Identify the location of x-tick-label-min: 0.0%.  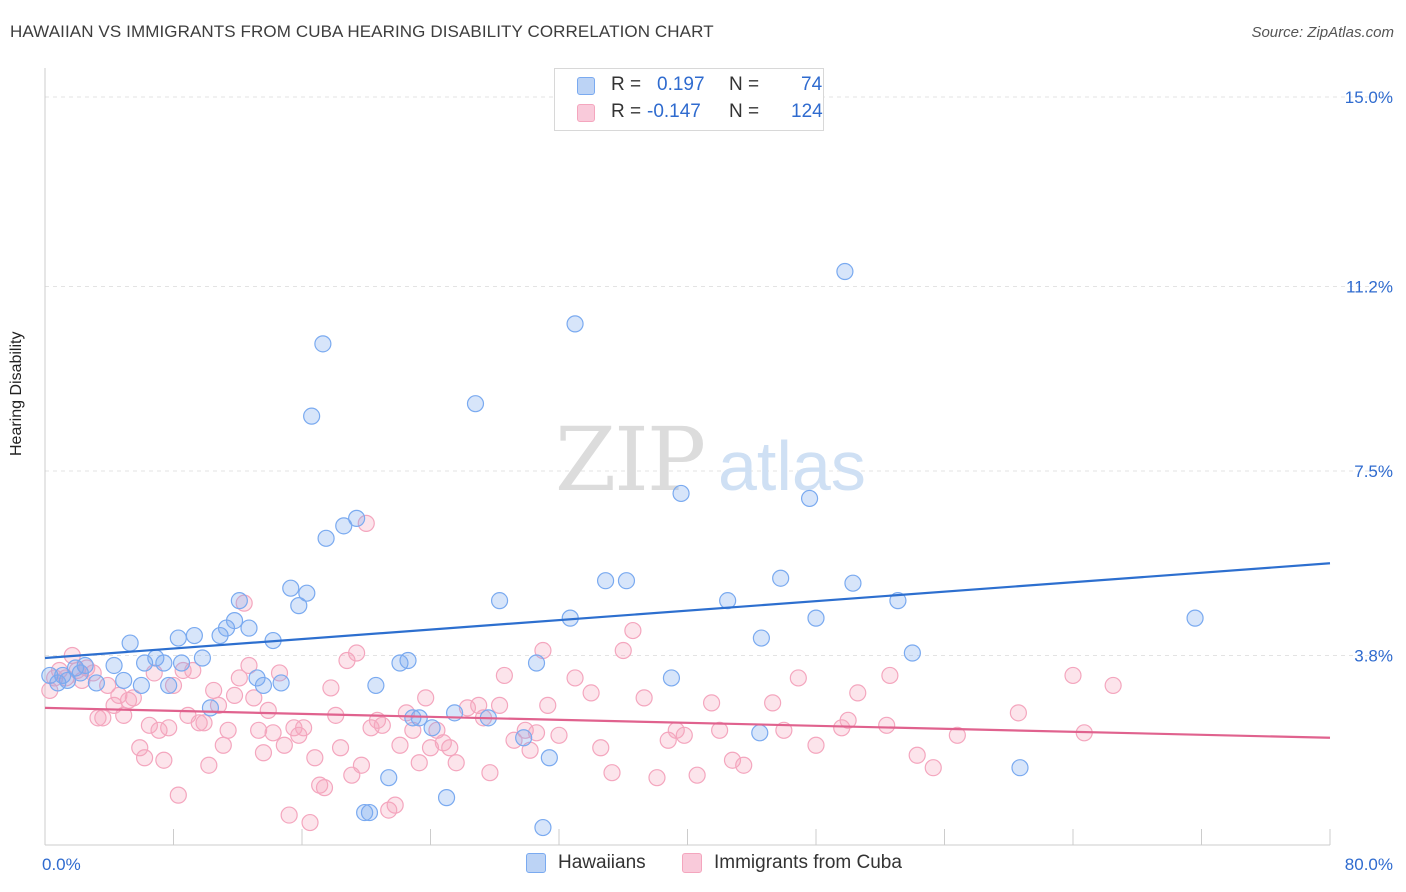
(61, 864).